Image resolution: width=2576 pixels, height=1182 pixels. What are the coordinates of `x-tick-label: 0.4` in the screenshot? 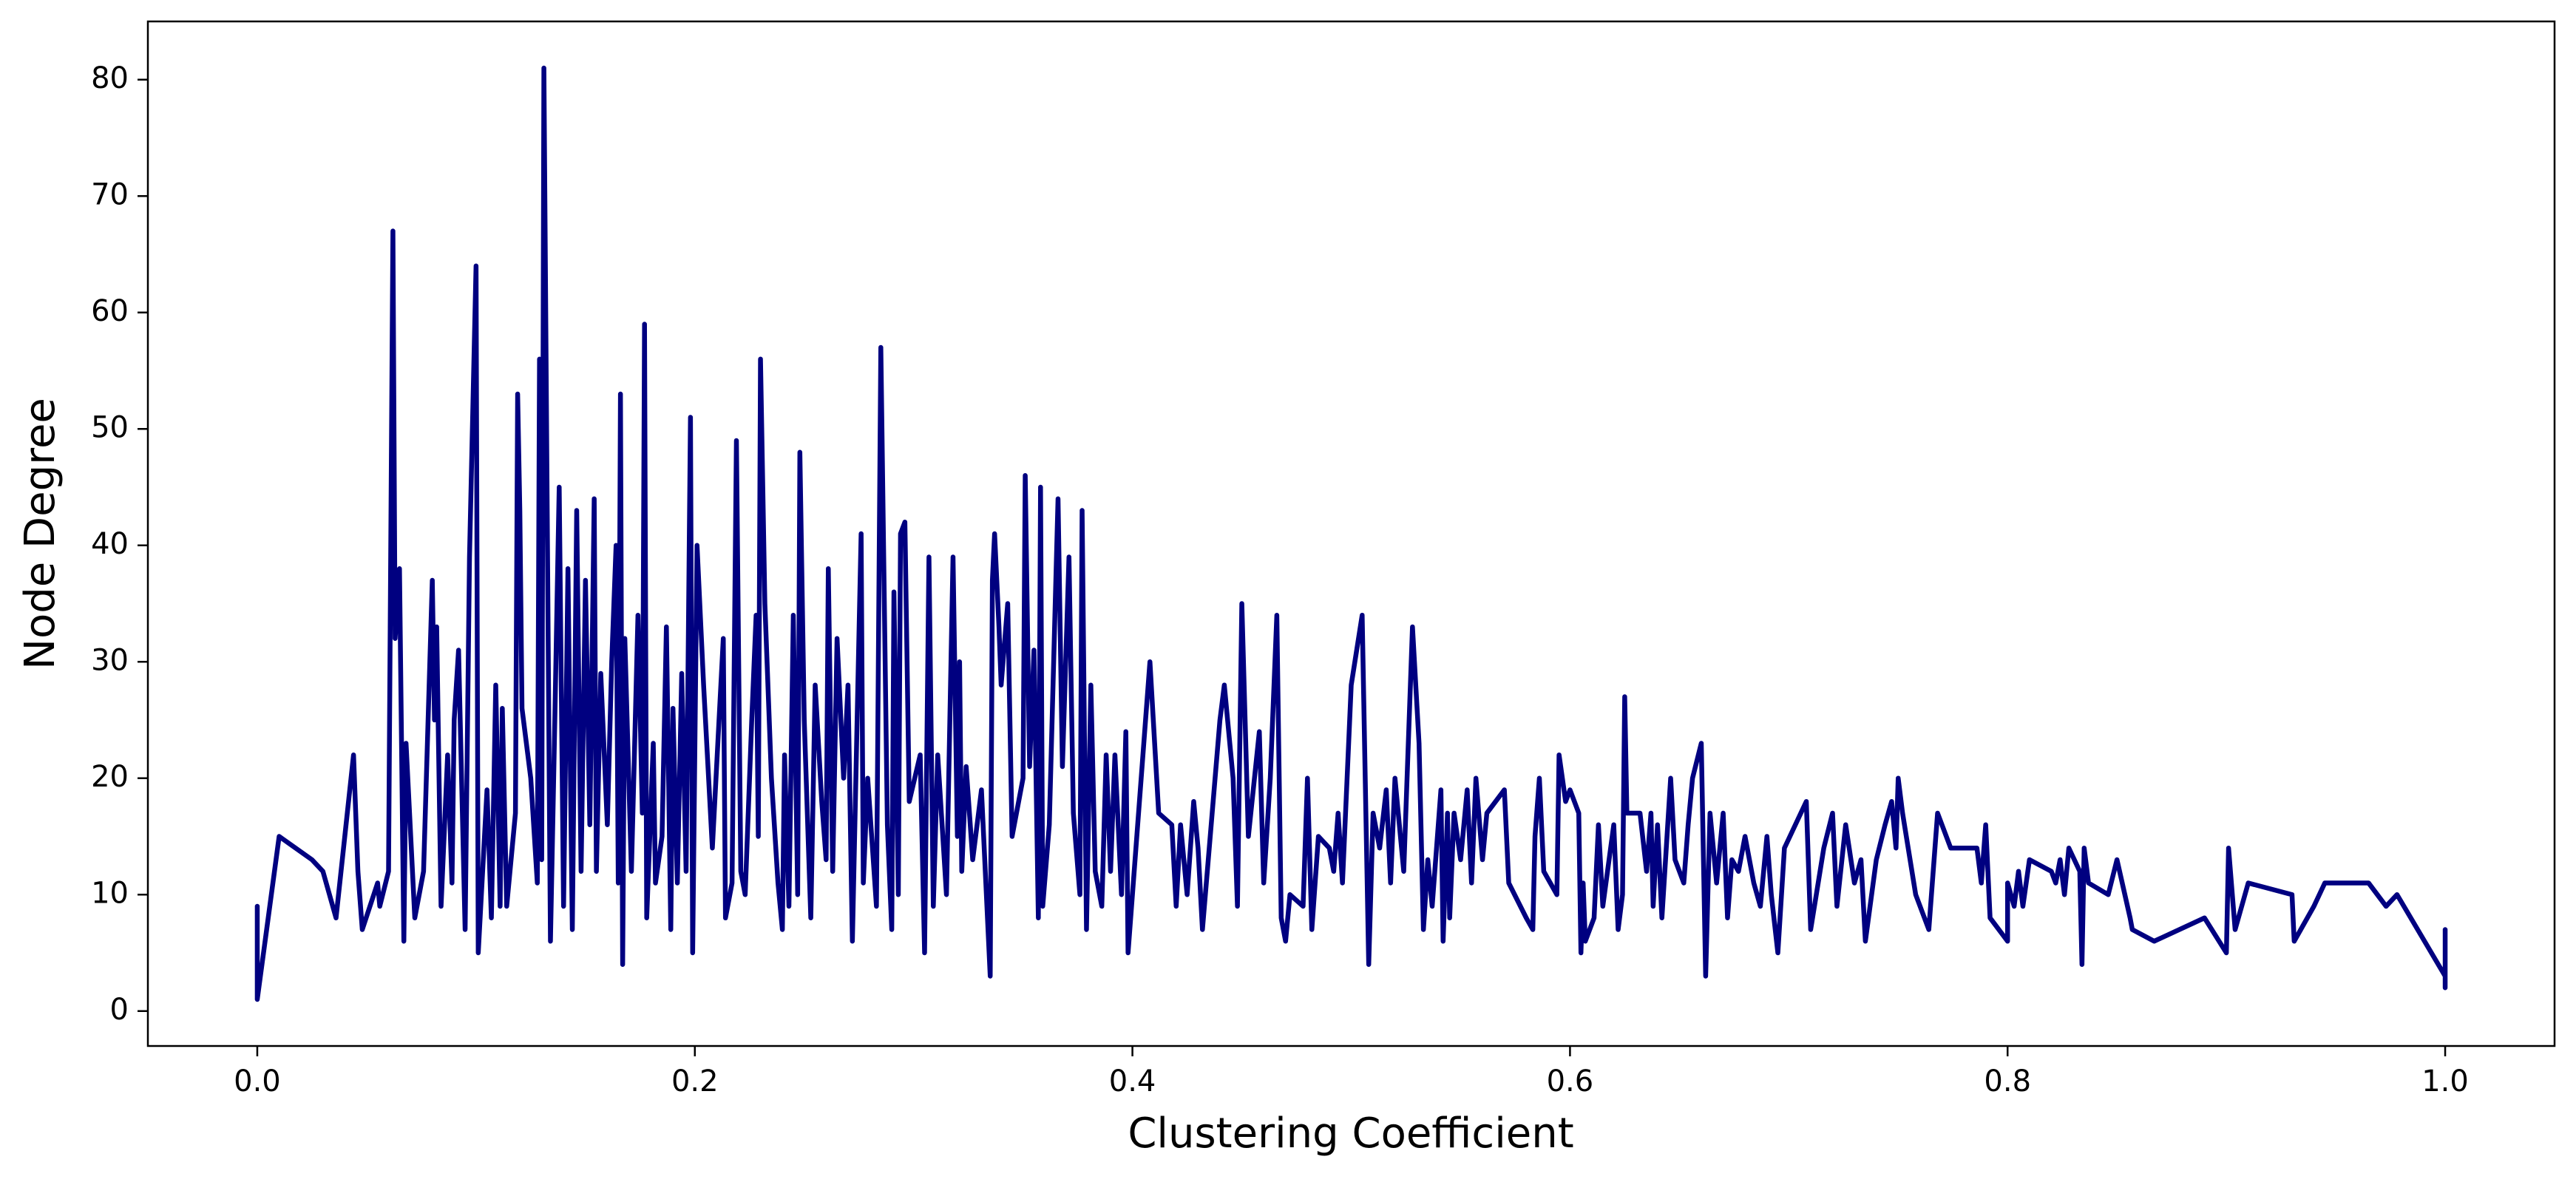 It's located at (1132, 1081).